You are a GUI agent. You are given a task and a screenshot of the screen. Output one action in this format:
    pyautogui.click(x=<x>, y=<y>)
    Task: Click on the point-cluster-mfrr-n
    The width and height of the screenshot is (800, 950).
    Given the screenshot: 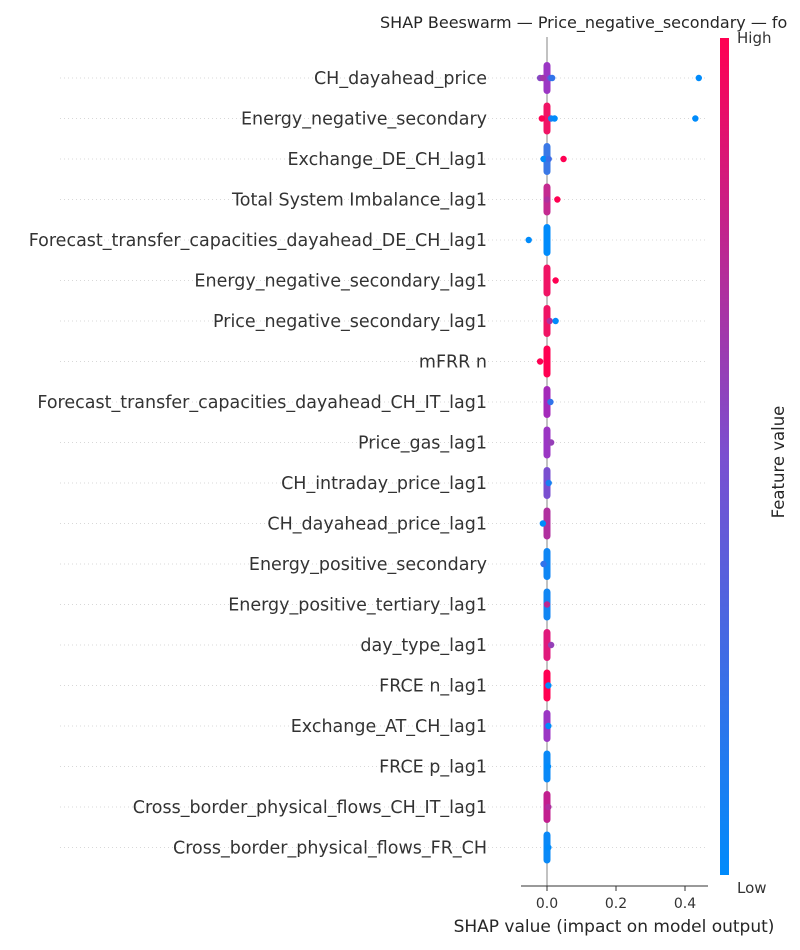 What is the action you would take?
    pyautogui.click(x=547, y=361)
    